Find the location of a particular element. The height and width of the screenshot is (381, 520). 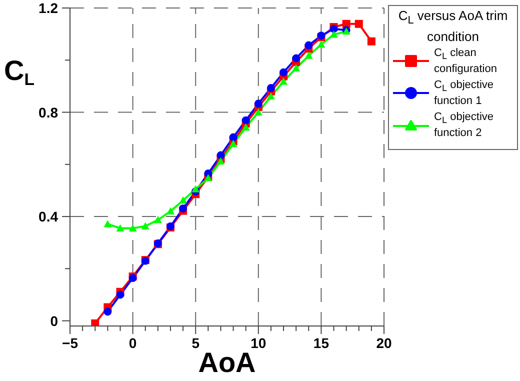

legend-title: C$_{L}$ versus AoA trim condition is located at coordinates (453, 26).